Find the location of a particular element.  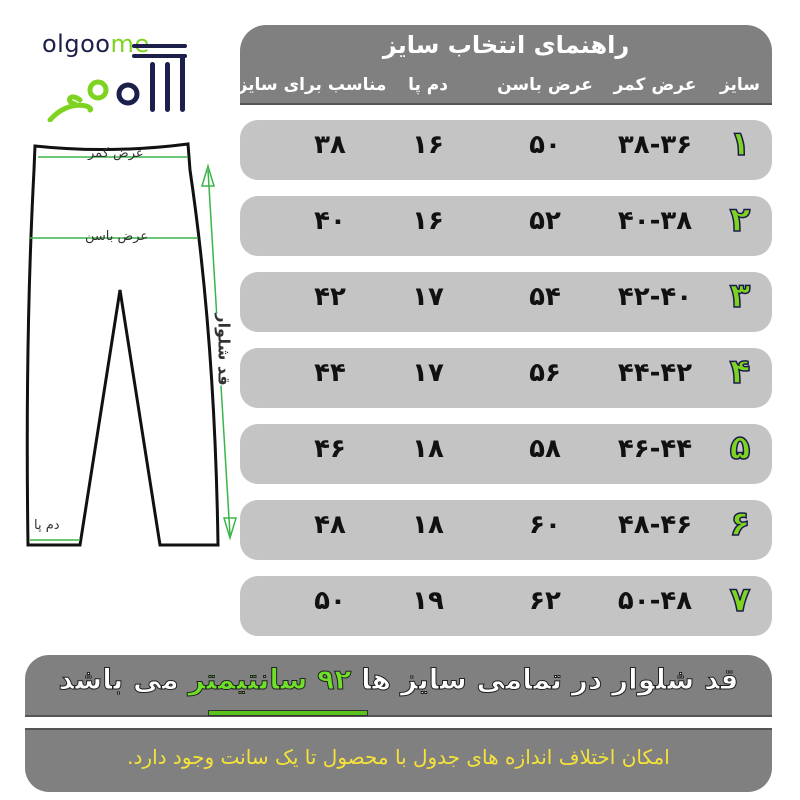

hip-value: ۵۸ is located at coordinates (545, 449).